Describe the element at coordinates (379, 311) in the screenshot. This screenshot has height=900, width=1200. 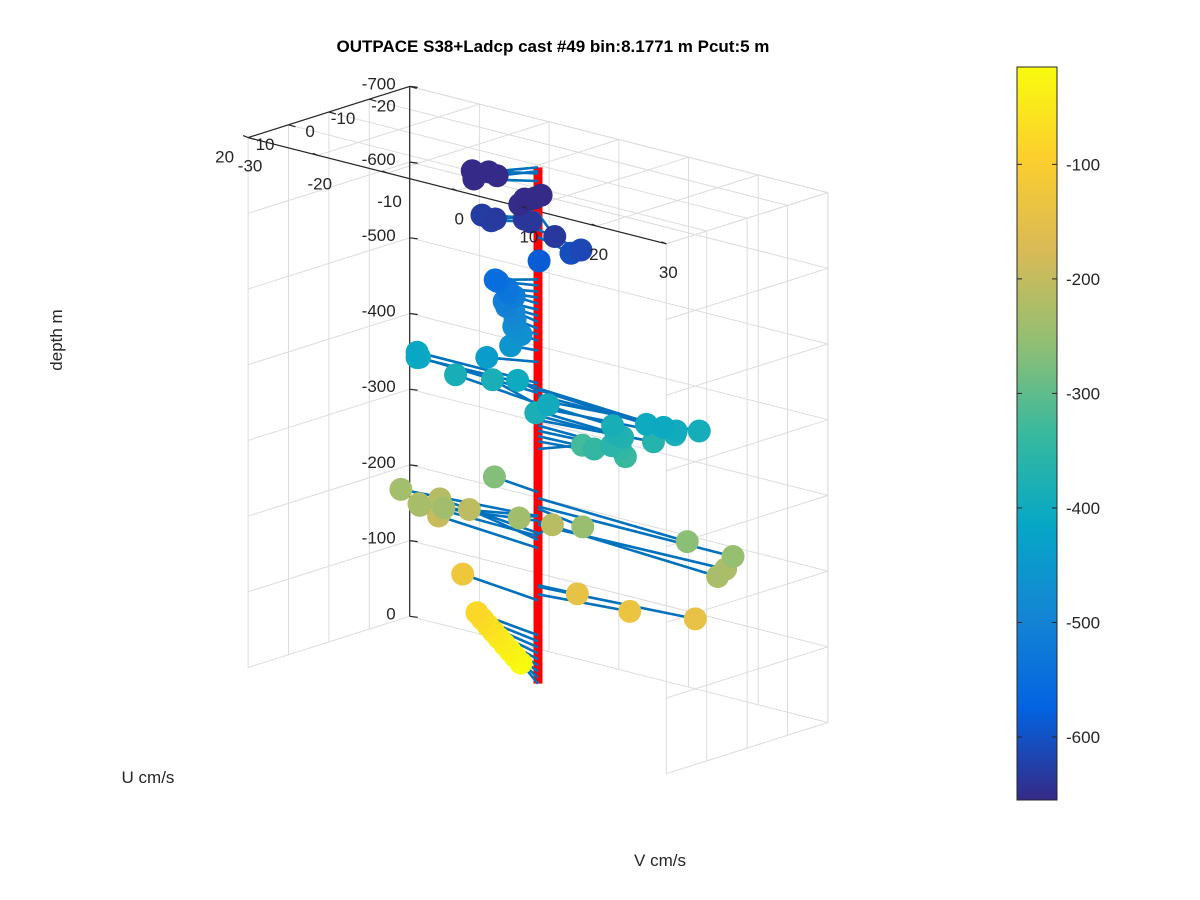
I see `z-tick-label: -400` at that location.